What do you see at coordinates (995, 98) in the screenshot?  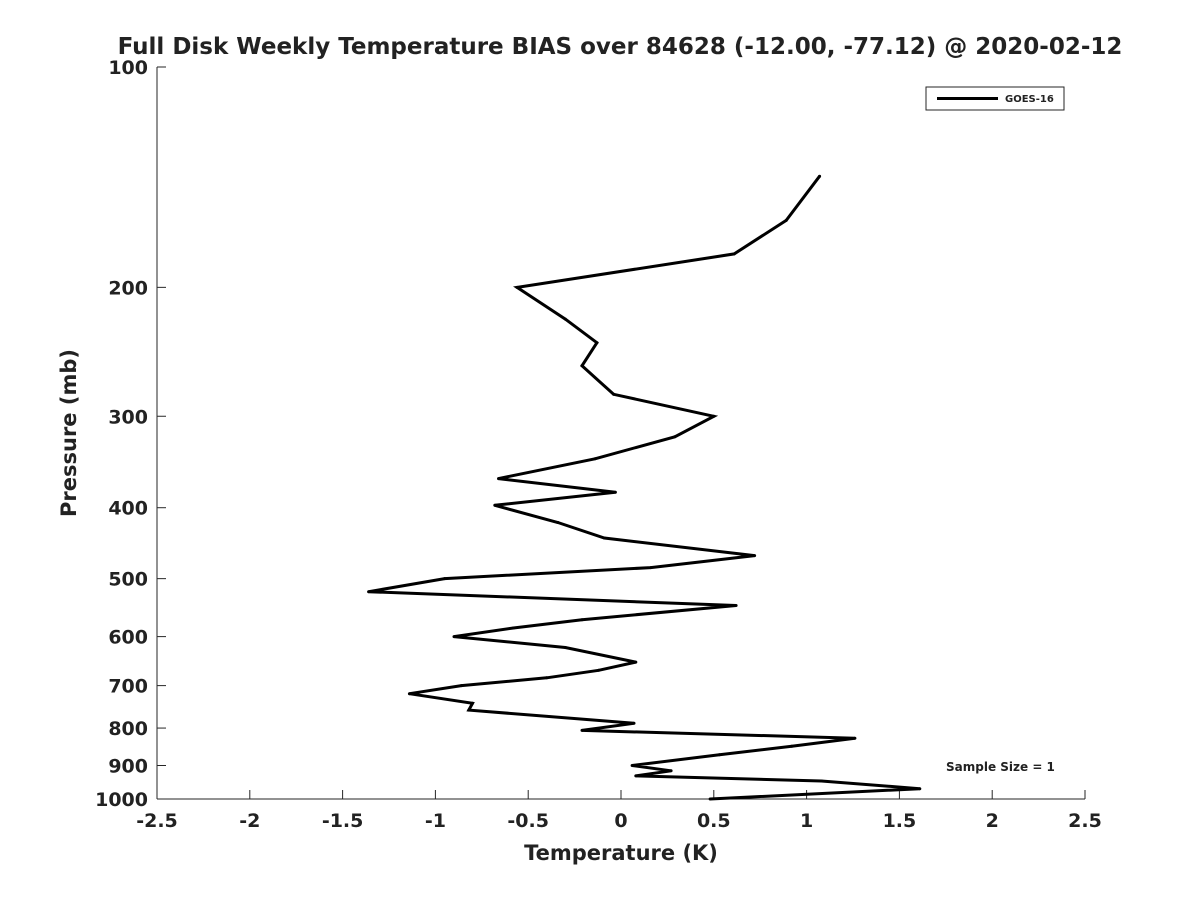 I see `legend: GOES-16` at bounding box center [995, 98].